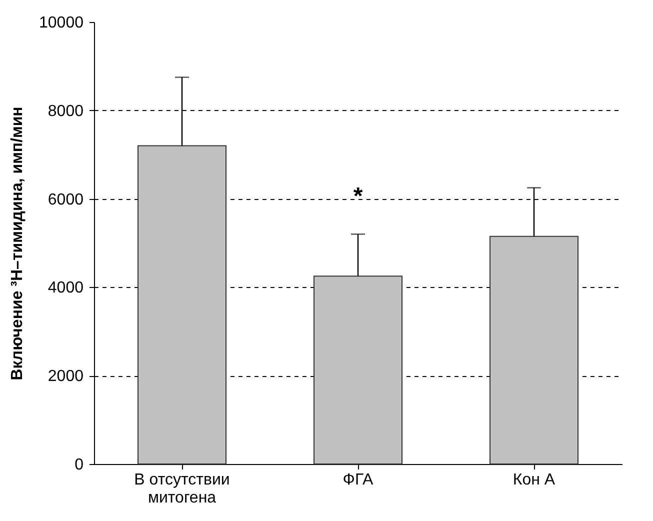 The height and width of the screenshot is (521, 653). I want to click on y-tick-label: 2000, so click(66, 377).